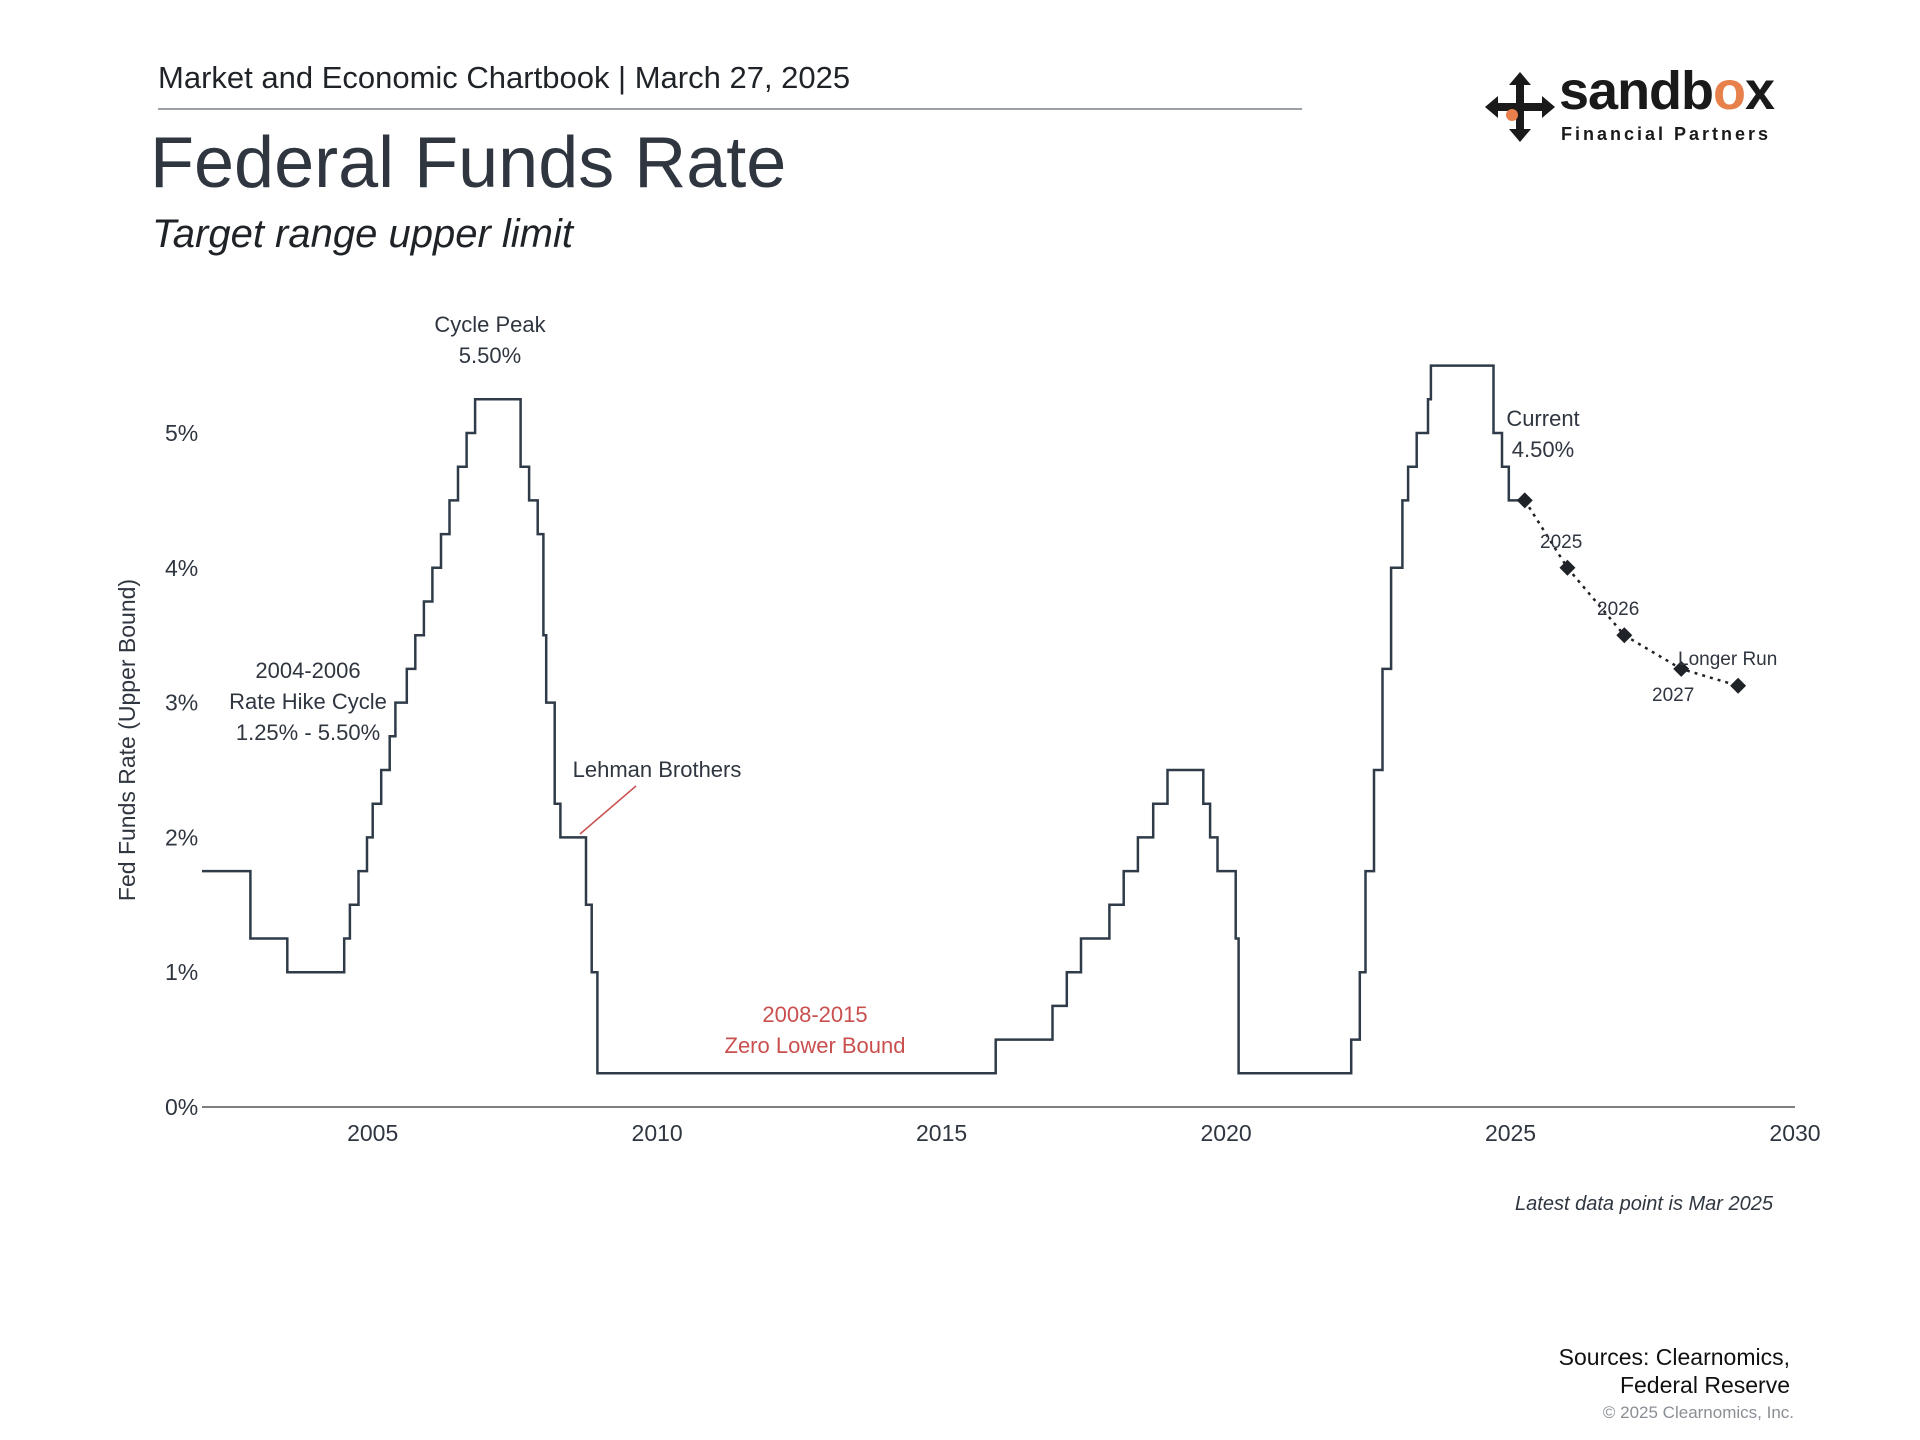 This screenshot has height=1440, width=1920. What do you see at coordinates (815, 1045) in the screenshot?
I see `zero-lower-bound-annotation: Zero Lower Bound` at bounding box center [815, 1045].